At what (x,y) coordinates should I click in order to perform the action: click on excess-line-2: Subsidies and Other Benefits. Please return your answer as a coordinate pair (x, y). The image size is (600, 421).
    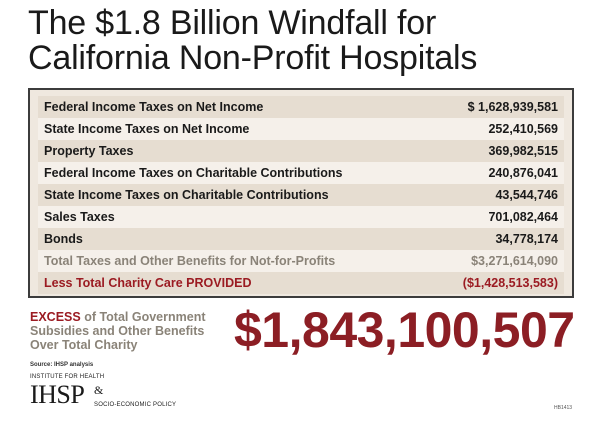
    Looking at the image, I should click on (117, 331).